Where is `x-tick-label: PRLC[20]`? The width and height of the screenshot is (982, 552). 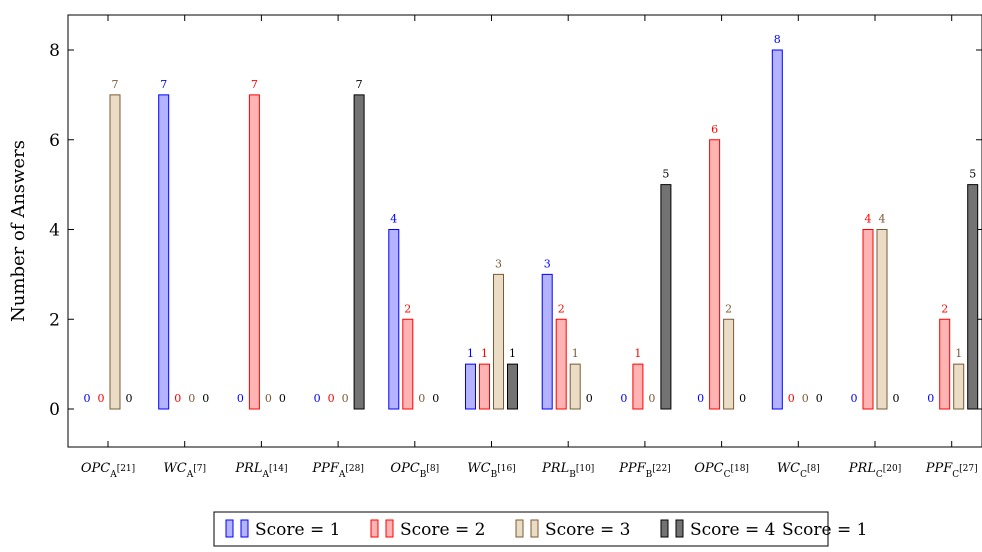
x-tick-label: PRLC[20] is located at coordinates (875, 470).